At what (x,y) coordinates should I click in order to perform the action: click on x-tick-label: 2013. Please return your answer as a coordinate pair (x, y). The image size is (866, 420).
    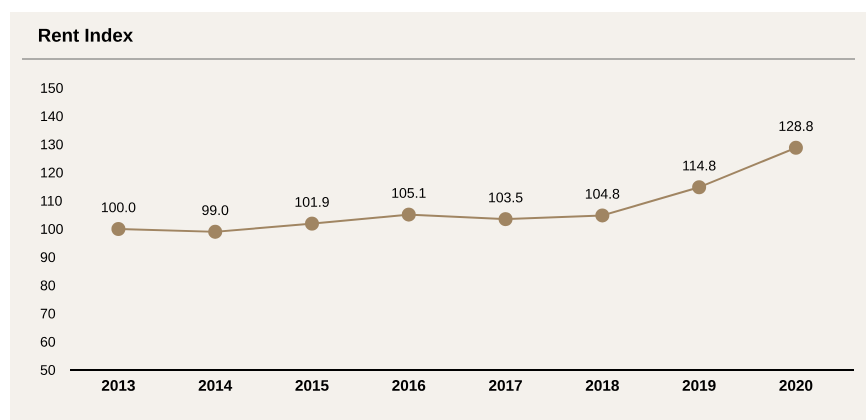
    Looking at the image, I should click on (118, 385).